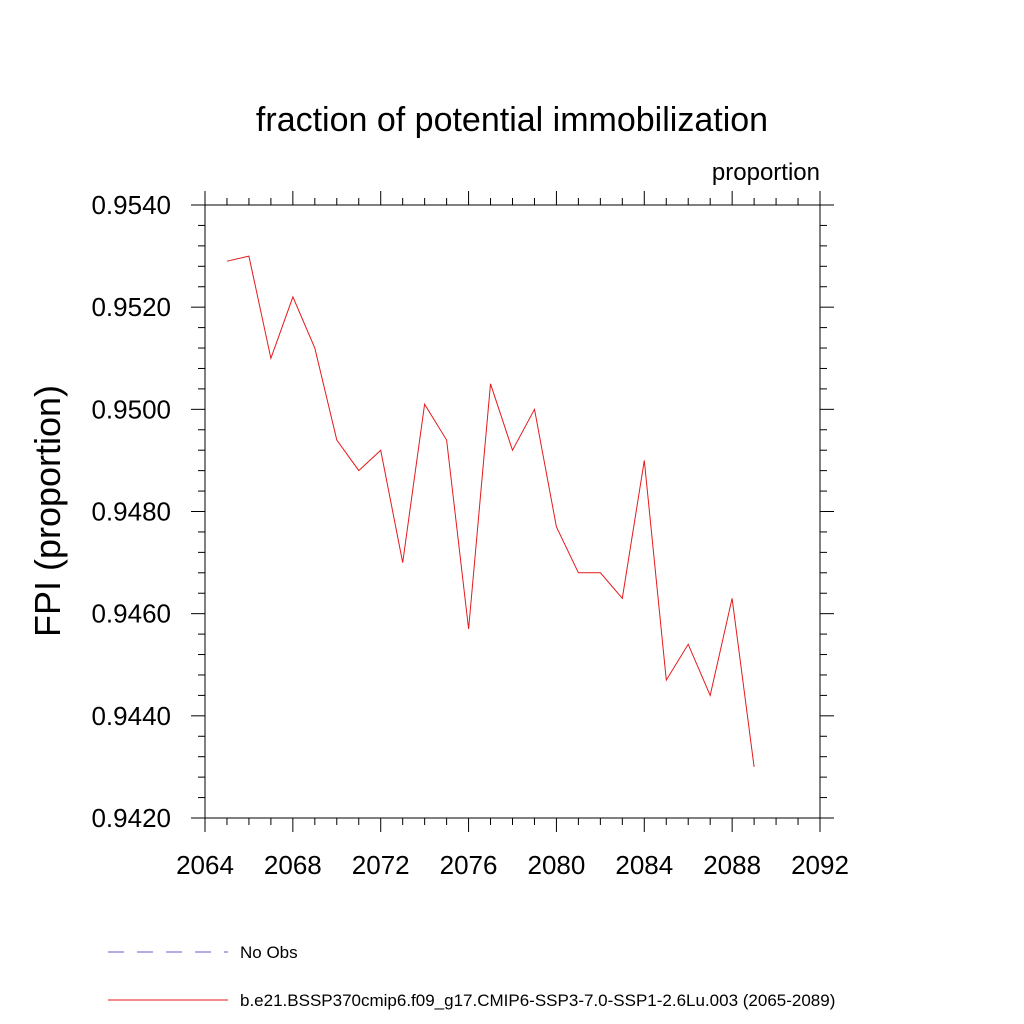  Describe the element at coordinates (293, 865) in the screenshot. I see `x-tick-label: 2068` at that location.